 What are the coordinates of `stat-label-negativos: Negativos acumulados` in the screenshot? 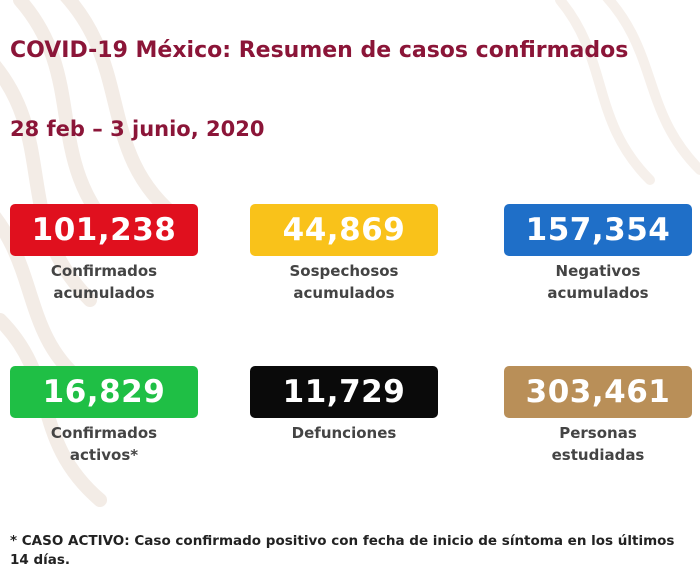 It's located at (598, 282).